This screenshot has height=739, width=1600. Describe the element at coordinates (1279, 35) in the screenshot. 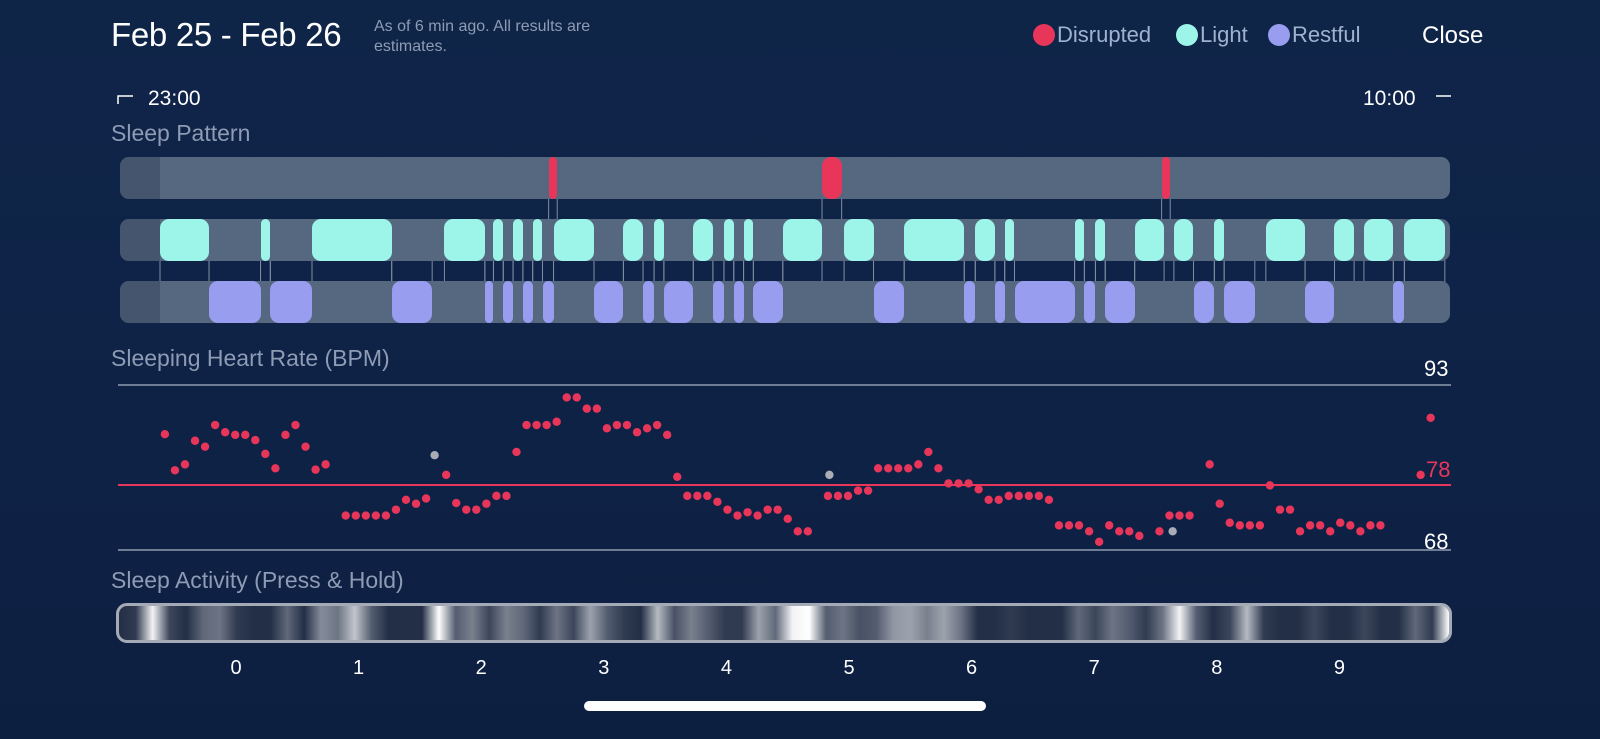

I see `restful-dot` at that location.